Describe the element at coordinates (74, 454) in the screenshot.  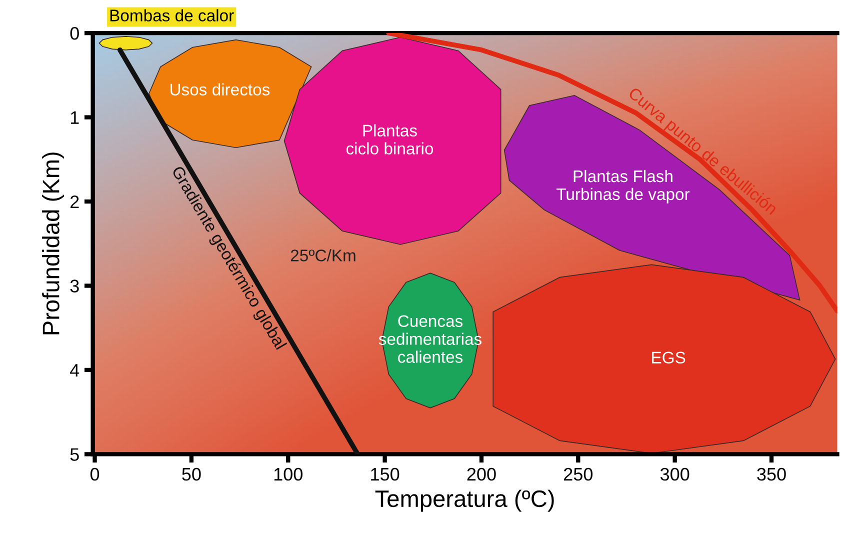
I see `y-tick-label: 5` at that location.